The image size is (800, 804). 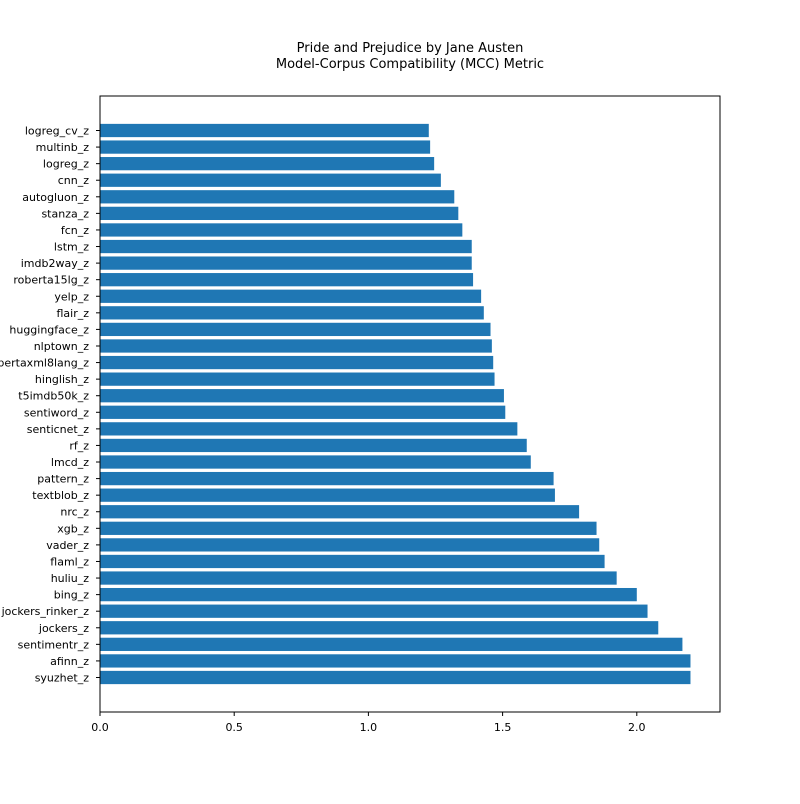 What do you see at coordinates (327, 495) in the screenshot?
I see `bar-textblob_z` at bounding box center [327, 495].